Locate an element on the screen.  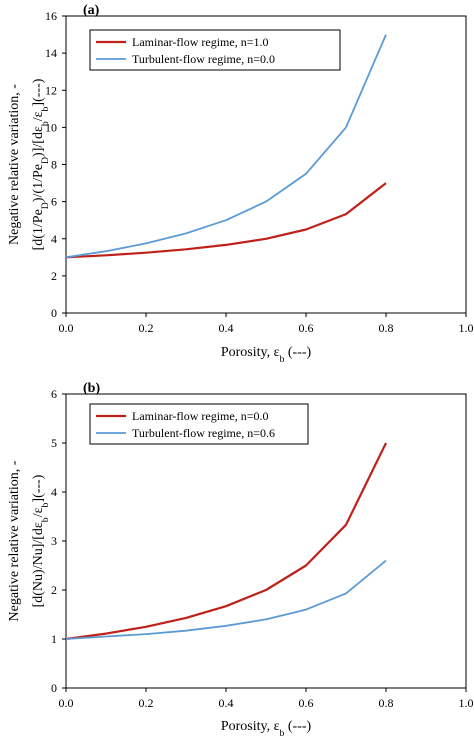
legend-entry: Laminar-flow regime, n=0.0 is located at coordinates (200, 416).